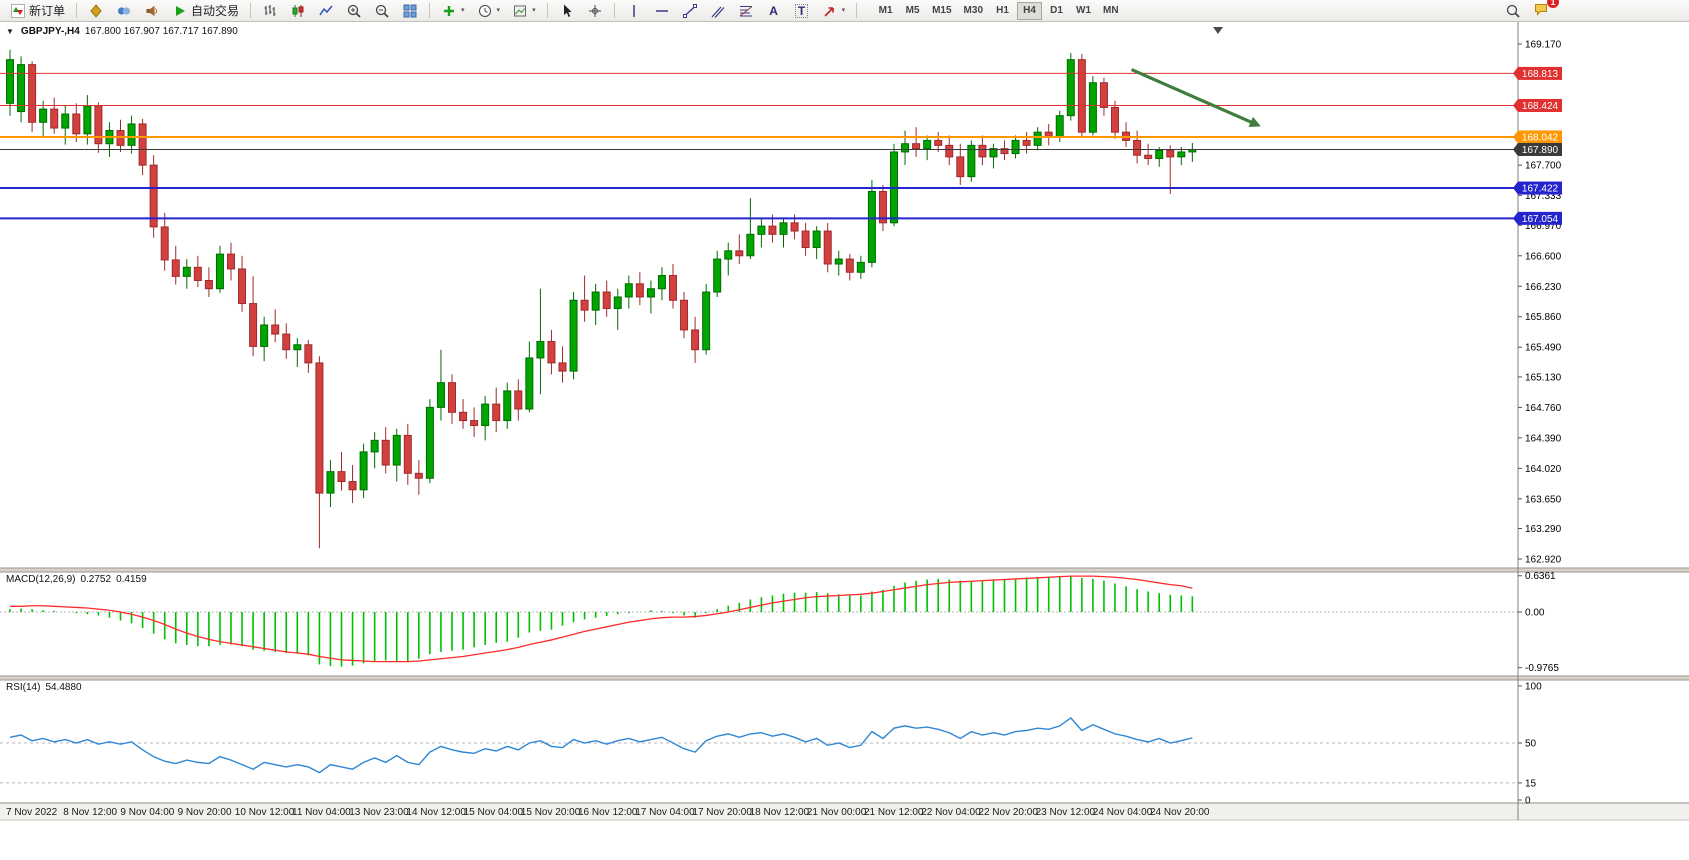  What do you see at coordinates (834, 11) in the screenshot?
I see `arrows-tool-button: ▾` at bounding box center [834, 11].